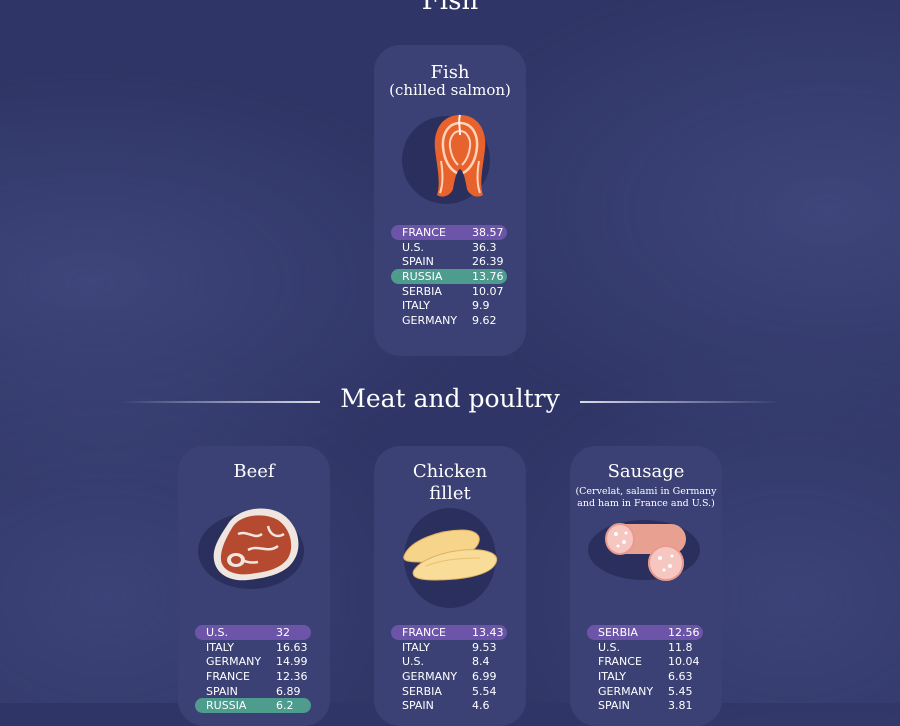 This screenshot has width=900, height=726. I want to click on list-item: SPAIN 6.89, so click(253, 691).